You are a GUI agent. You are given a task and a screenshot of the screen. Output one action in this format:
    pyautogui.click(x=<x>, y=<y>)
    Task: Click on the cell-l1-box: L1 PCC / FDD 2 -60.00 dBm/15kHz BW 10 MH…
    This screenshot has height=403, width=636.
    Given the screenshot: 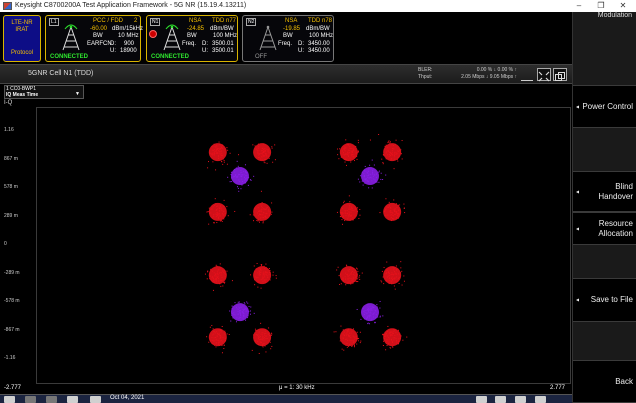 What is the action you would take?
    pyautogui.click(x=94, y=38)
    